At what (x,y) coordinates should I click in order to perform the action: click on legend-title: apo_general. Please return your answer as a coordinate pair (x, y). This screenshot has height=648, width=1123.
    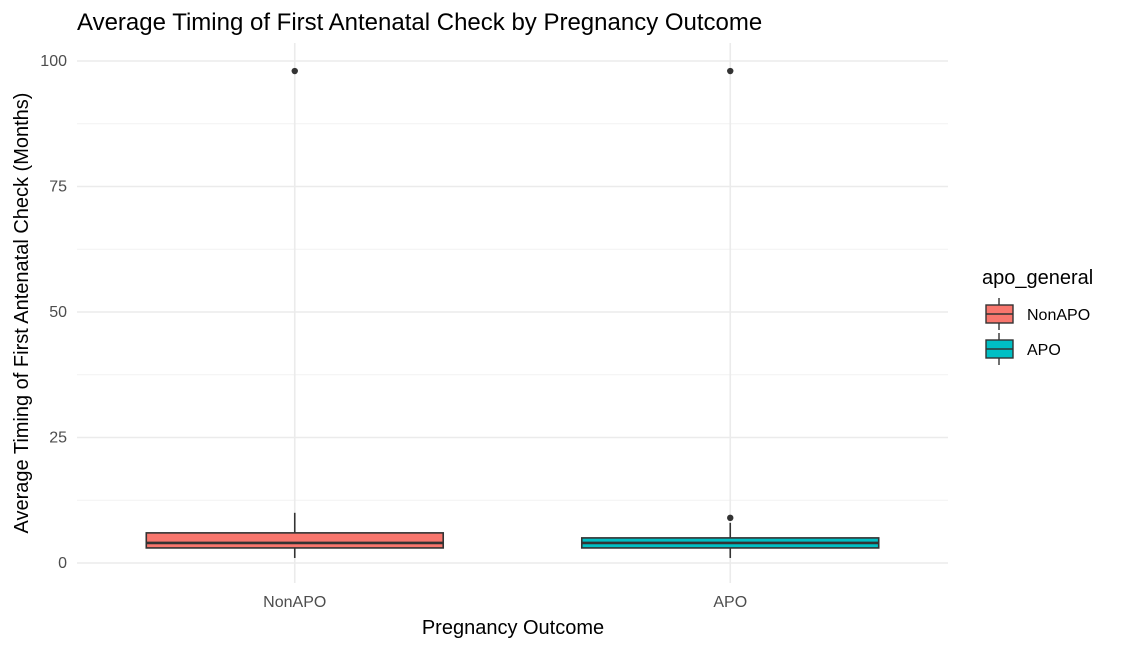
    Looking at the image, I should click on (1037, 278).